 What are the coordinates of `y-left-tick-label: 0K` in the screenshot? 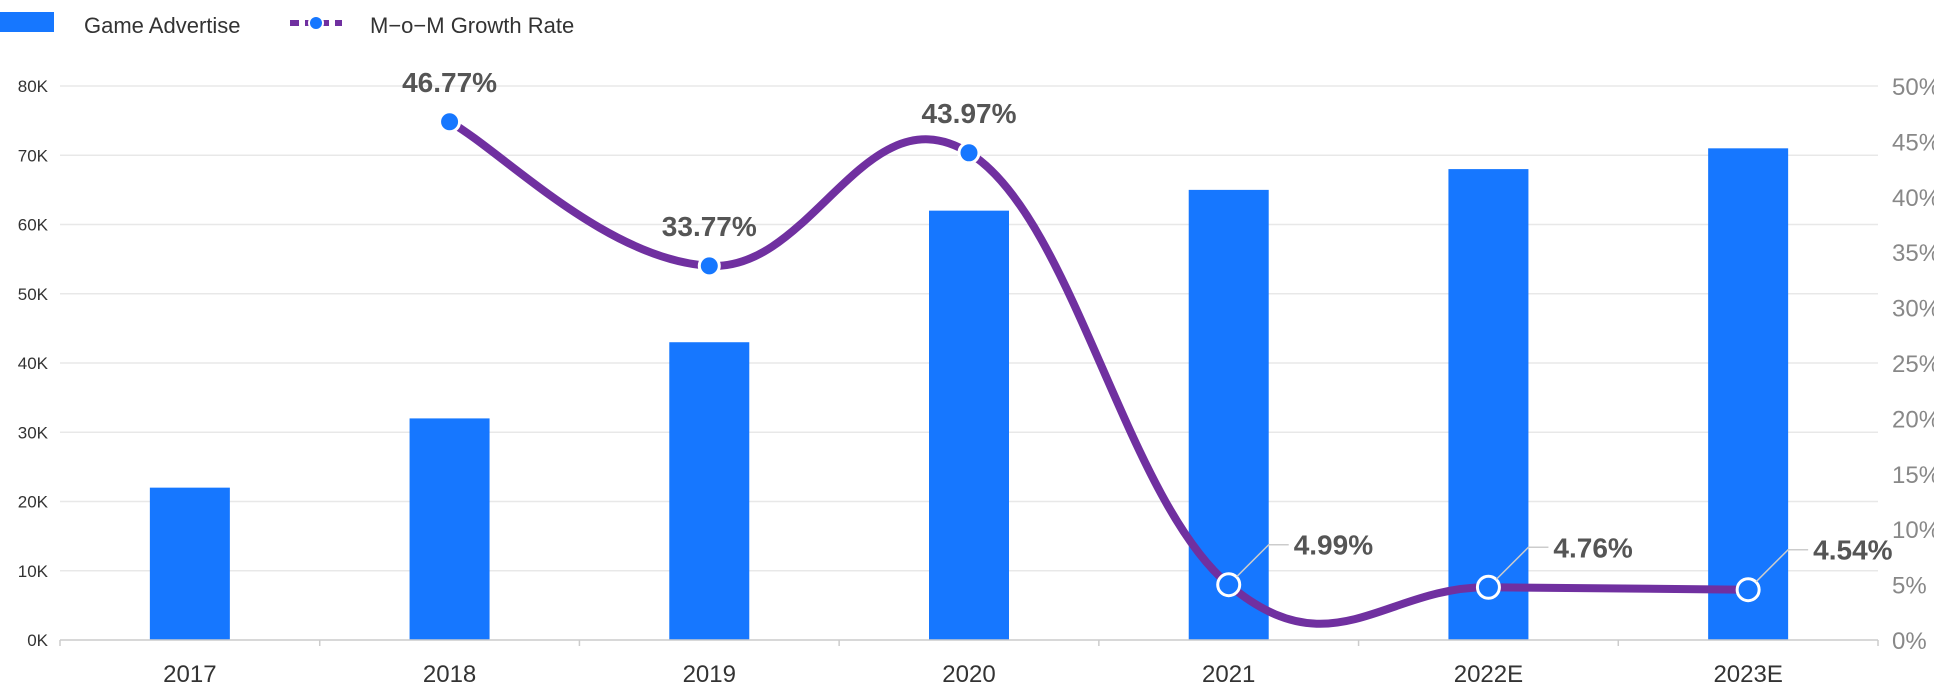 It's located at (37, 640).